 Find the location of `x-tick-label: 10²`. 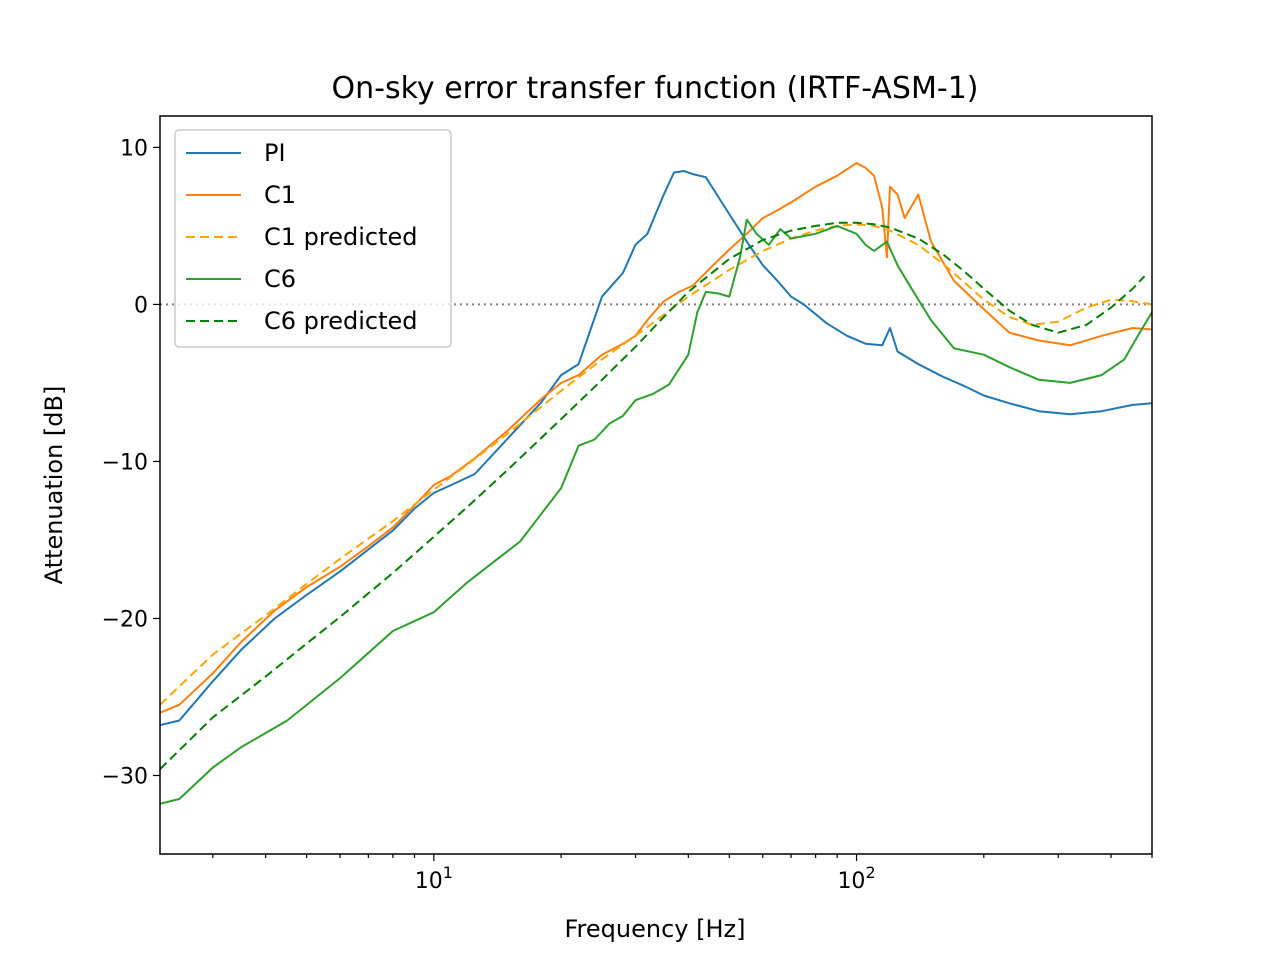

x-tick-label: 10² is located at coordinates (856, 878).